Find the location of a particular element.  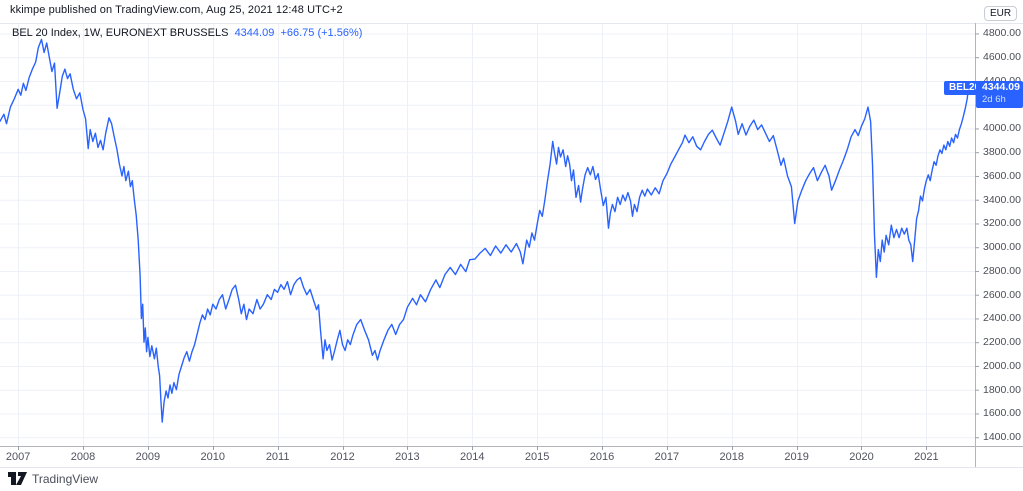

price-tick-label: 2200.00 is located at coordinates (1002, 342).